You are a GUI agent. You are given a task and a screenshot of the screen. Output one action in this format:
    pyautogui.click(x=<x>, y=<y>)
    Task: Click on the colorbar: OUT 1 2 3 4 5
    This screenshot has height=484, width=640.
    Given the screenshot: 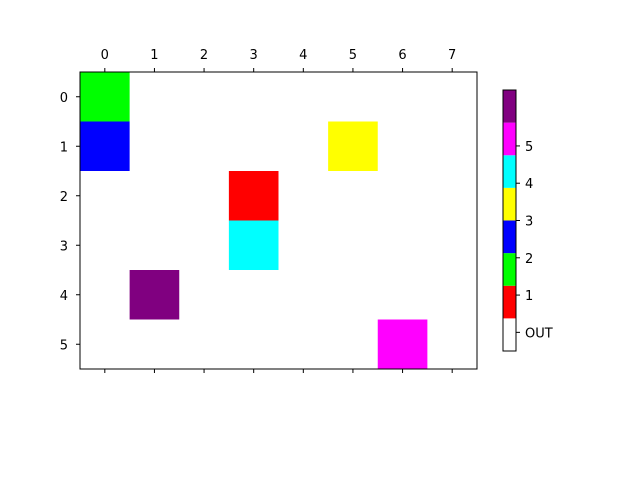 What is the action you would take?
    pyautogui.click(x=527, y=220)
    